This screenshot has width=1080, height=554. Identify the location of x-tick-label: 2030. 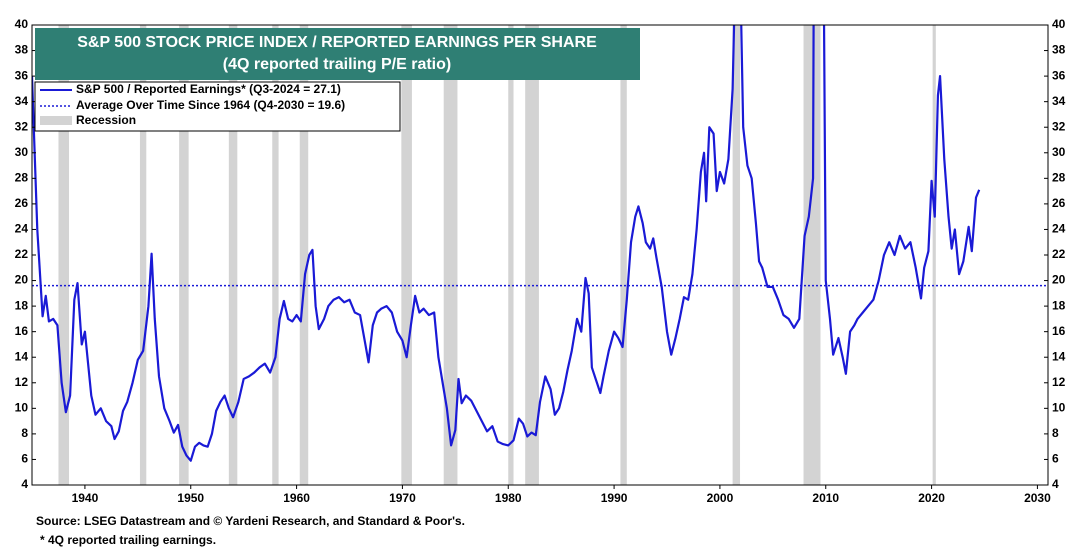
(1037, 498).